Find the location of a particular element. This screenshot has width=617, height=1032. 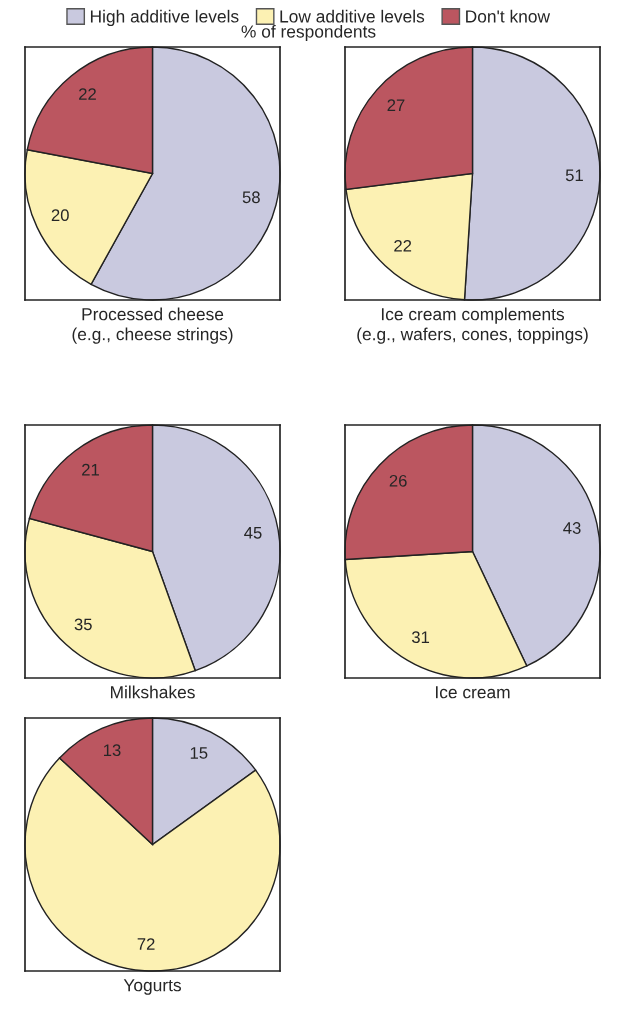

data-label: 31 is located at coordinates (420, 637).